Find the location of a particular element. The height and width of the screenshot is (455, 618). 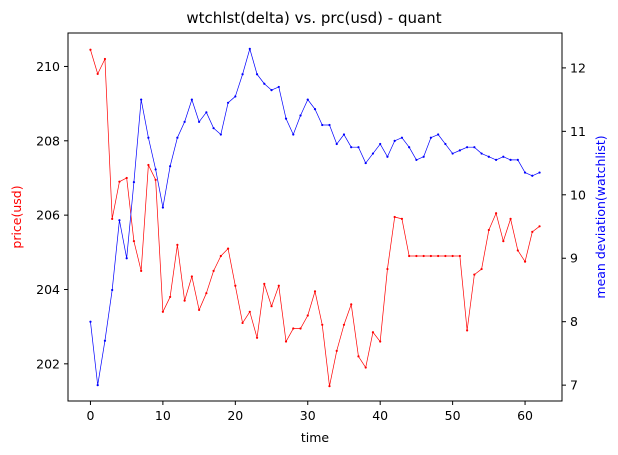

x-tick-label: 0 is located at coordinates (90, 415).